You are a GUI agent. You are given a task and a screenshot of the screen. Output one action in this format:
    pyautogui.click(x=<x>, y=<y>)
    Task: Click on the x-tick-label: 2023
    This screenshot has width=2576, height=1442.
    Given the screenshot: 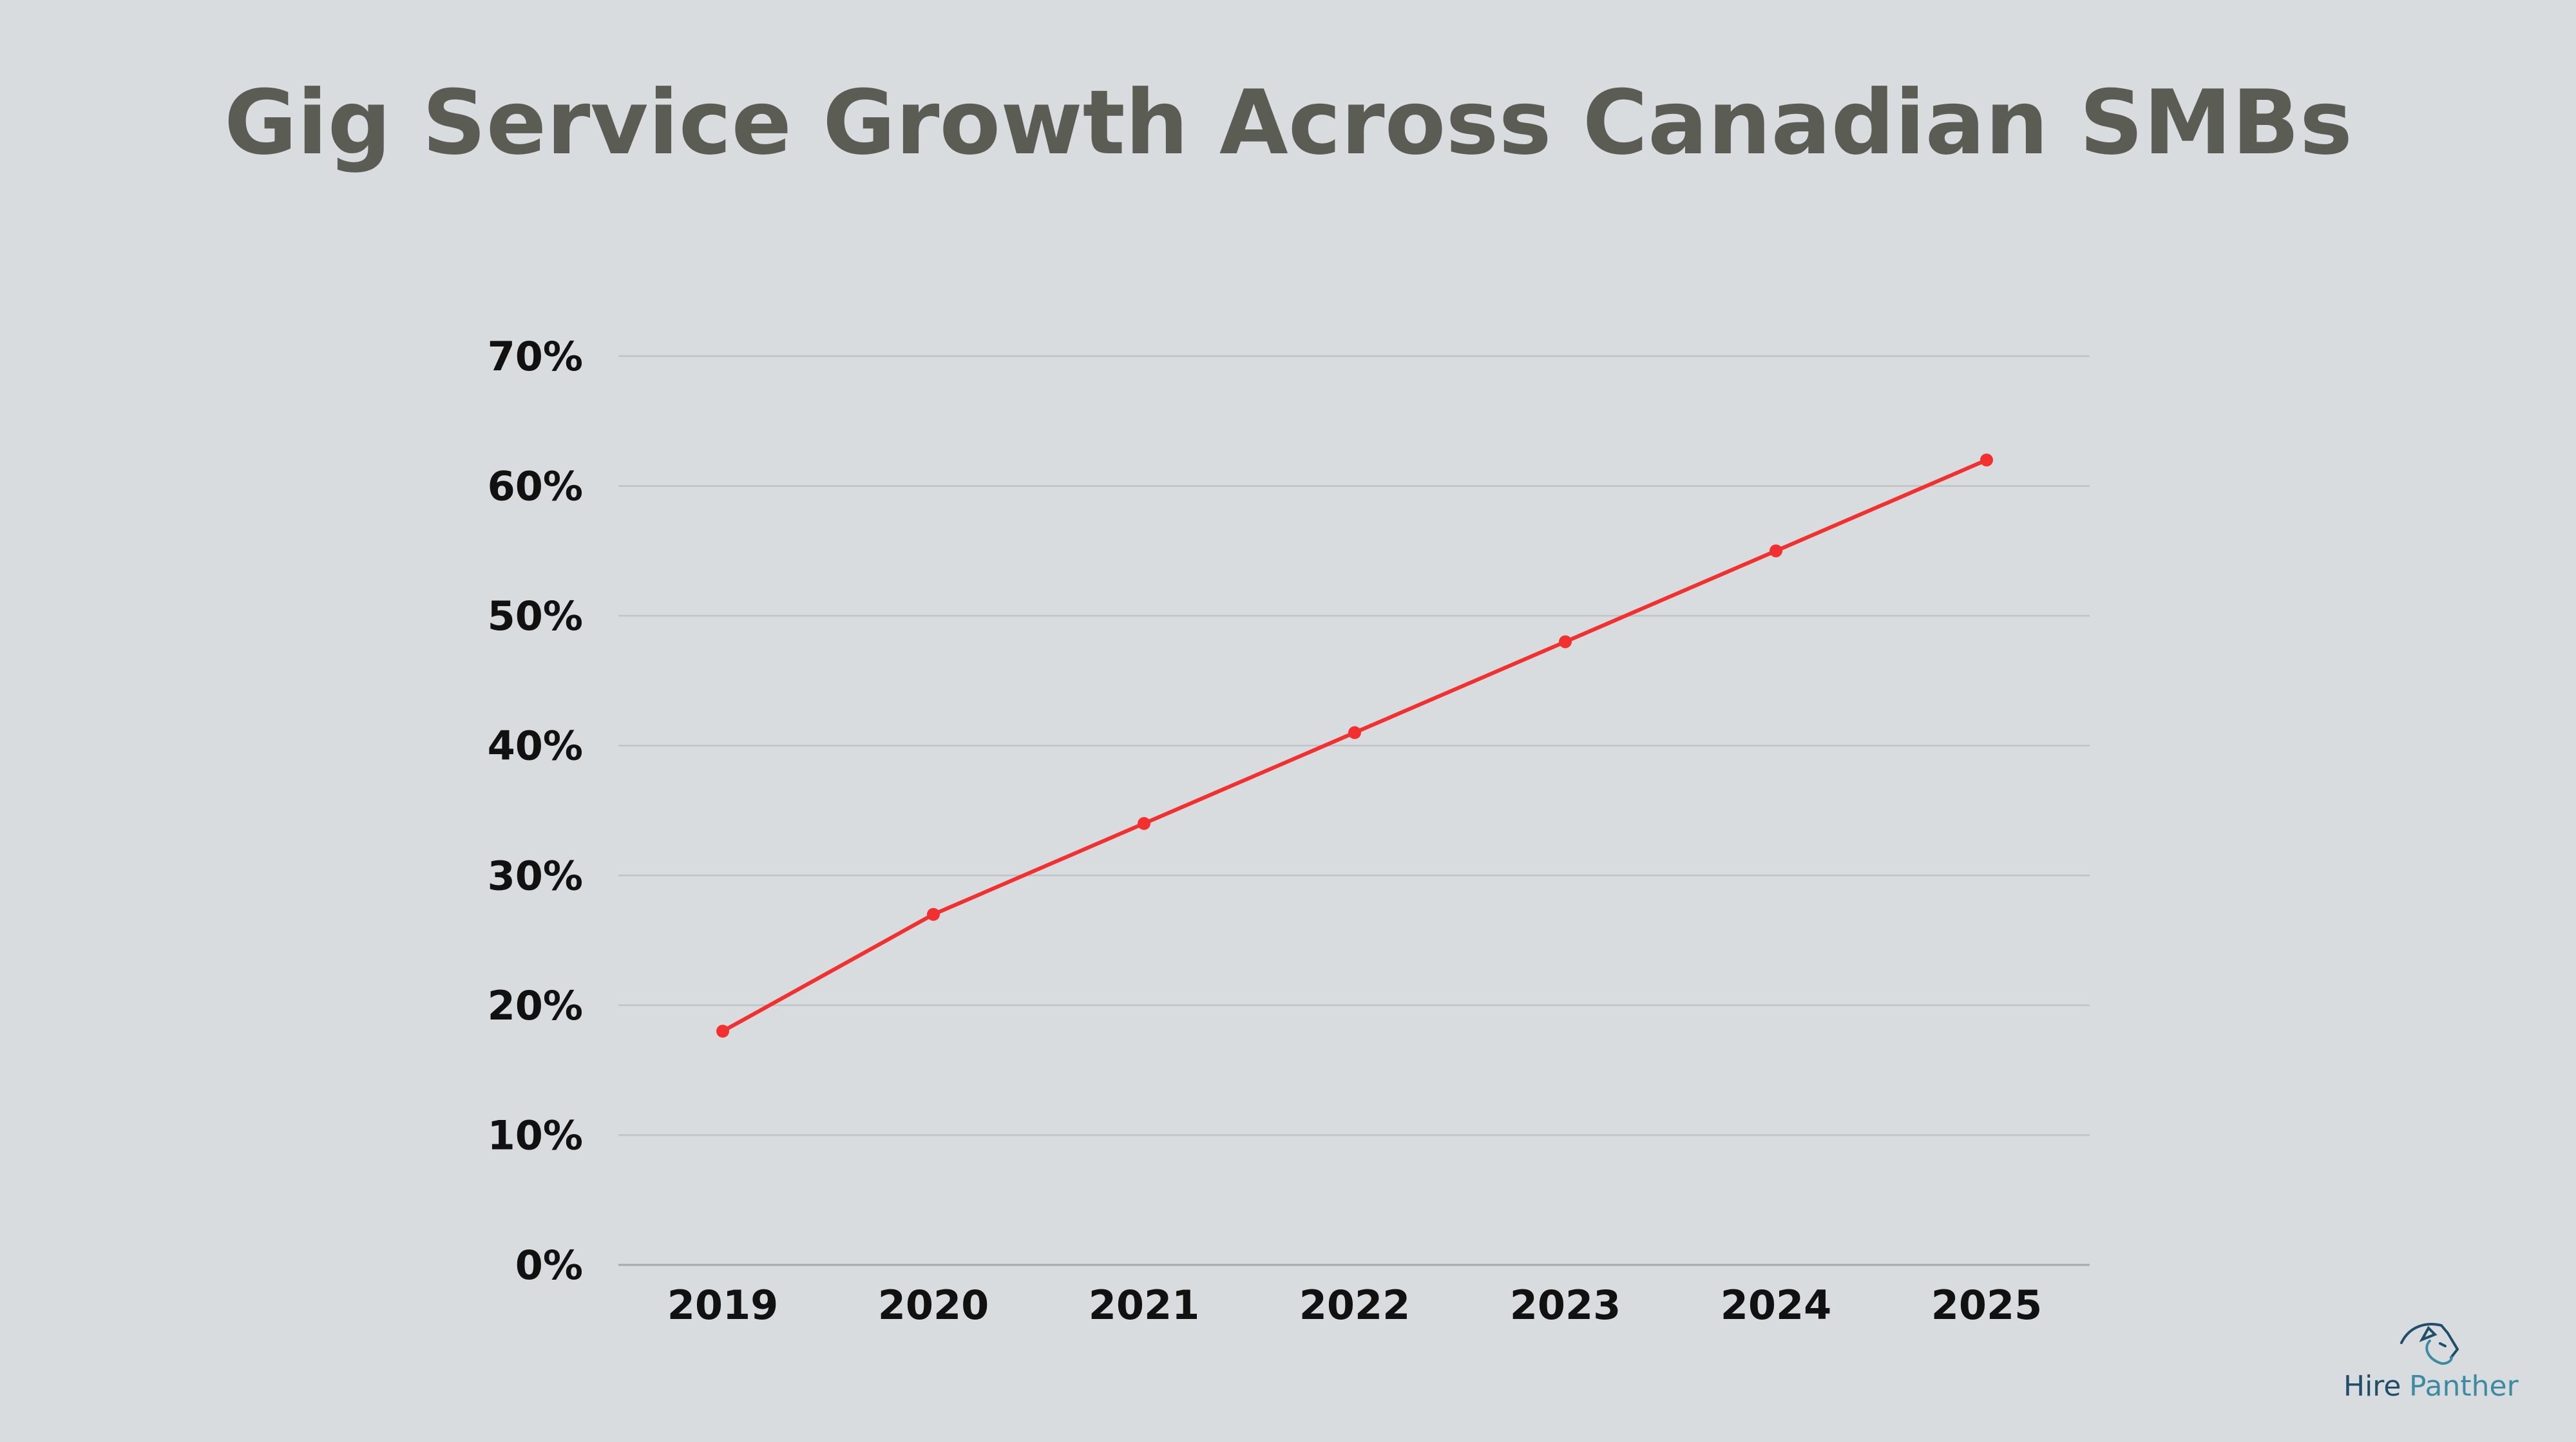 What is the action you would take?
    pyautogui.click(x=1565, y=1305)
    